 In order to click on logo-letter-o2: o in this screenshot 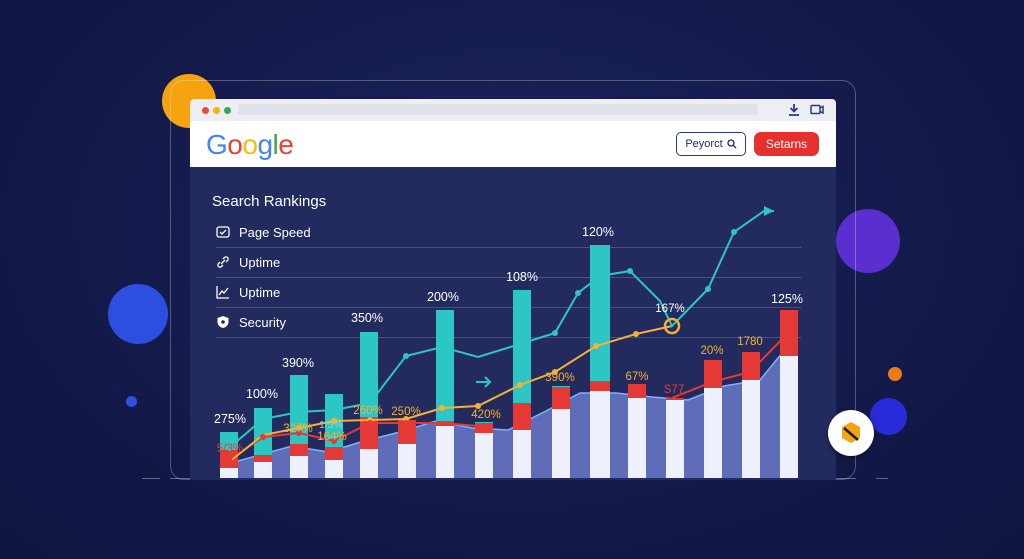, I will do `click(250, 144)`.